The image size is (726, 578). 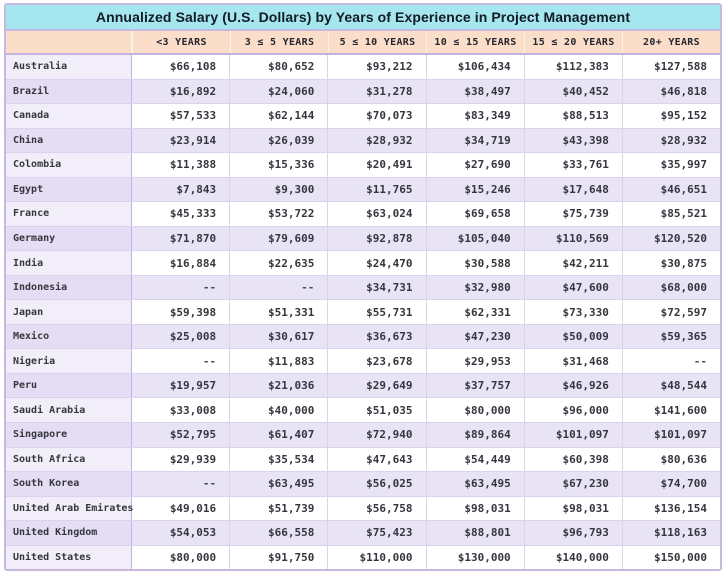 What do you see at coordinates (193, 386) in the screenshot?
I see `value-cell: $19,957` at bounding box center [193, 386].